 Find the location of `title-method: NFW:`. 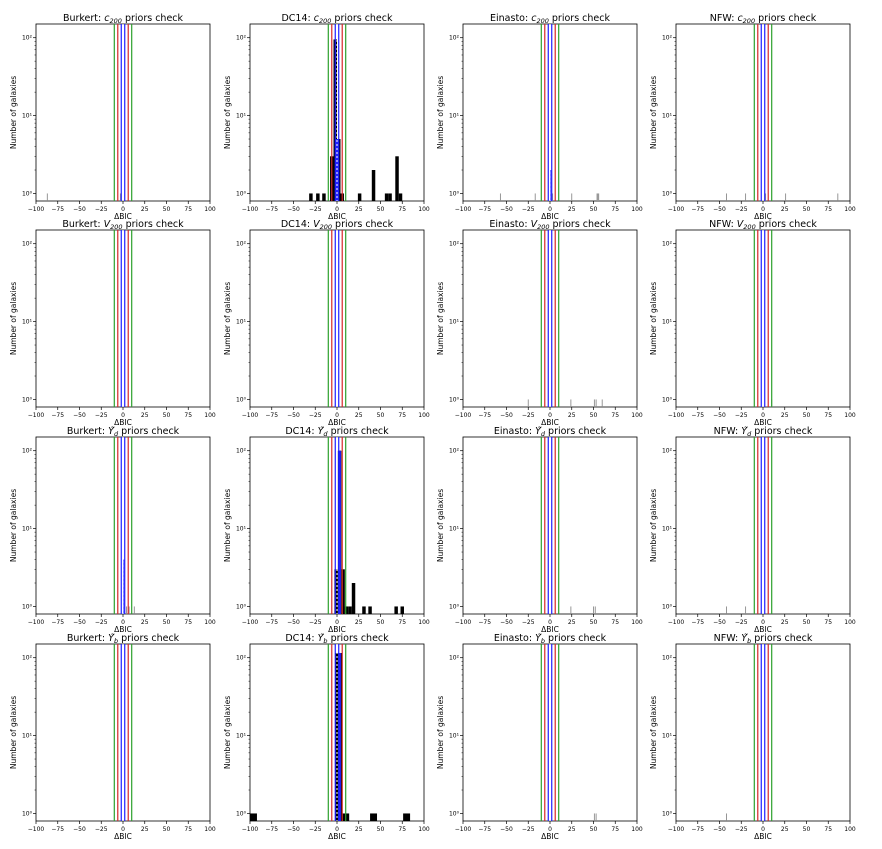

title-method: NFW: is located at coordinates (723, 224).